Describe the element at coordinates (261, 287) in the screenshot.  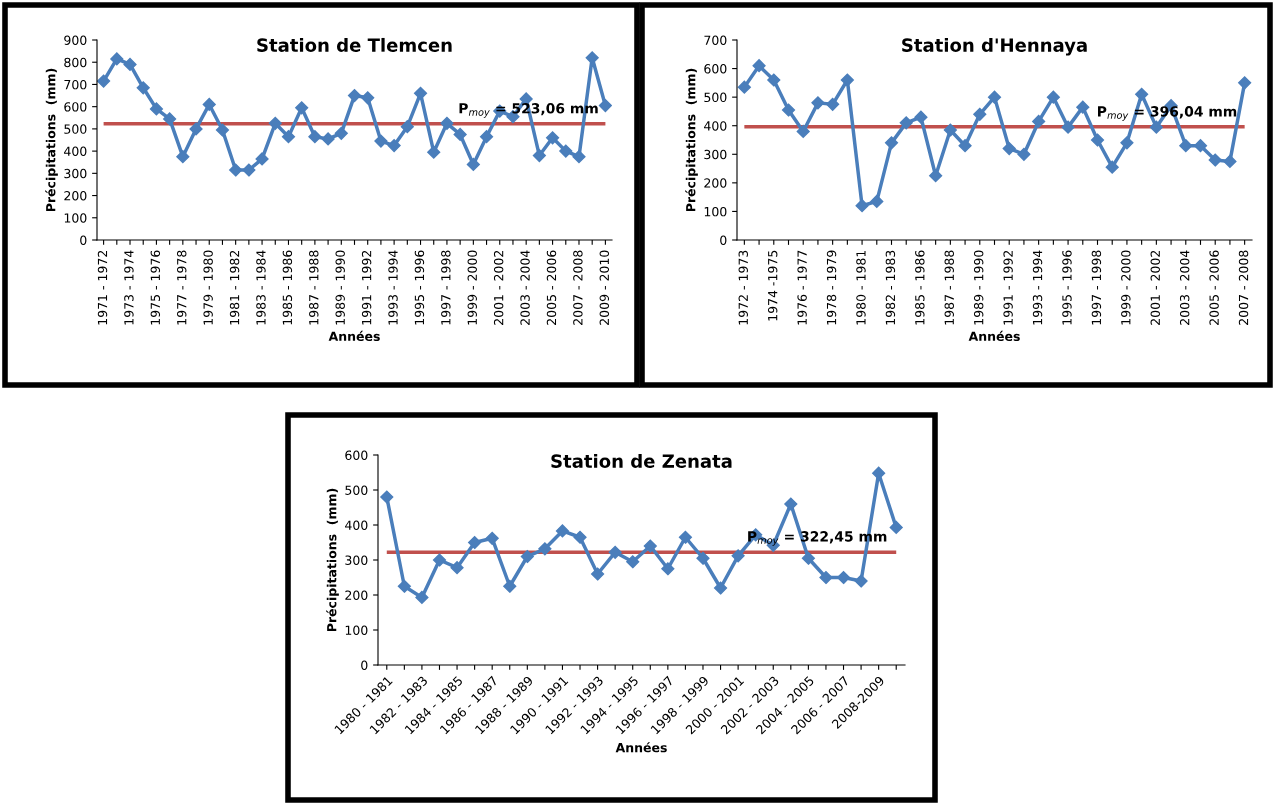
I see `x-tick-label: 1983 - 1984` at that location.